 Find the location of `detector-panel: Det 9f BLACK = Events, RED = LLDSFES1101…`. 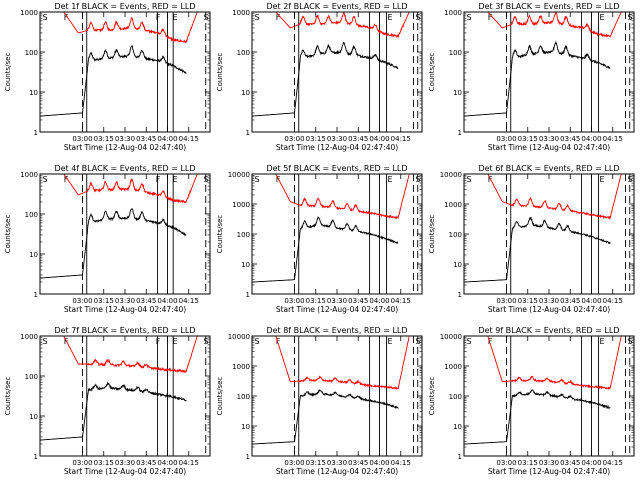

detector-panel: Det 9f BLACK = Events, RED = LLDSFES1101… is located at coordinates (531, 401).